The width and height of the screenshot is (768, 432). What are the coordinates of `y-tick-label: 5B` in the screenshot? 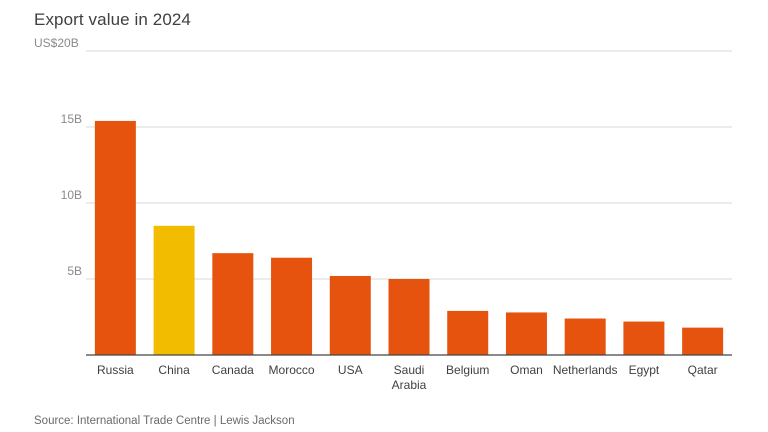 It's located at (74, 271).